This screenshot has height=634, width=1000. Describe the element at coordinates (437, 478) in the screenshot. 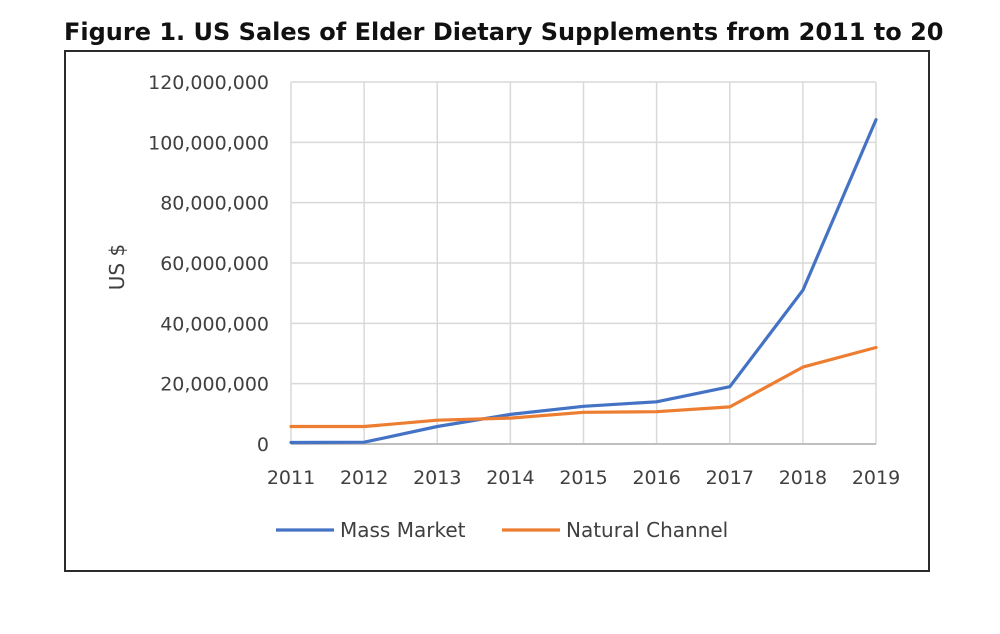

I see `x-tick-label: 2013` at that location.